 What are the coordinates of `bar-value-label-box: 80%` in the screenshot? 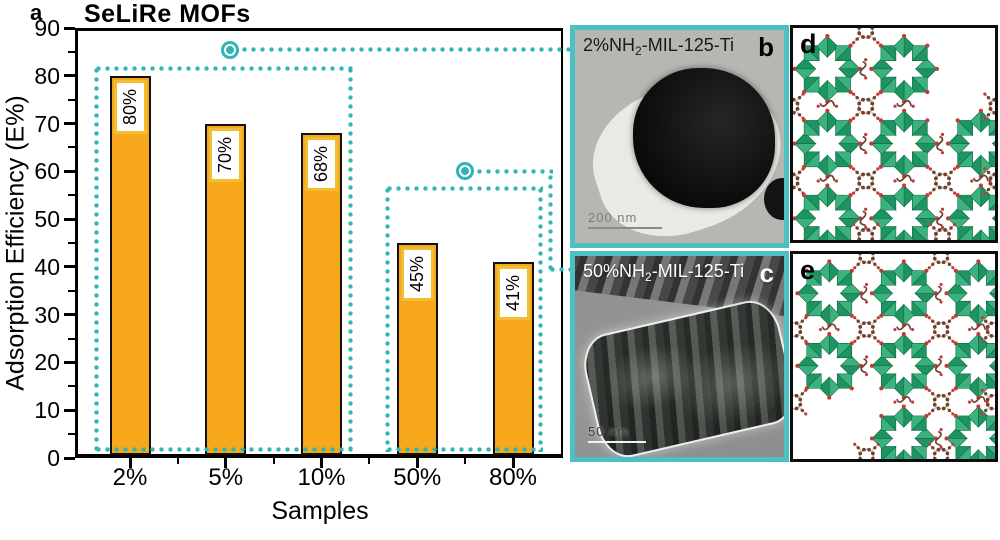 It's located at (130, 106).